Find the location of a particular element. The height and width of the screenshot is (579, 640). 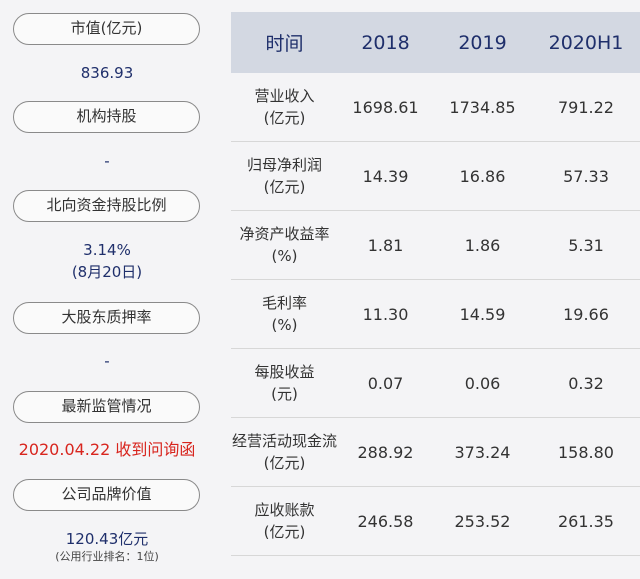

table-row: 毛利率 (%) 11.30 14.59 19.66 is located at coordinates (435, 314).